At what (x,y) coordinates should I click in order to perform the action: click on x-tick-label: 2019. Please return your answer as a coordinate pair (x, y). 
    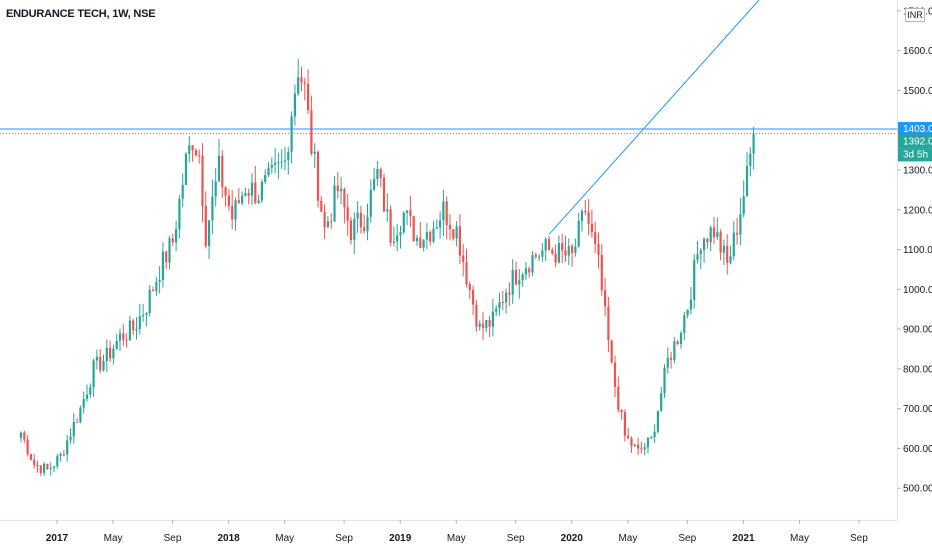
    Looking at the image, I should click on (400, 538).